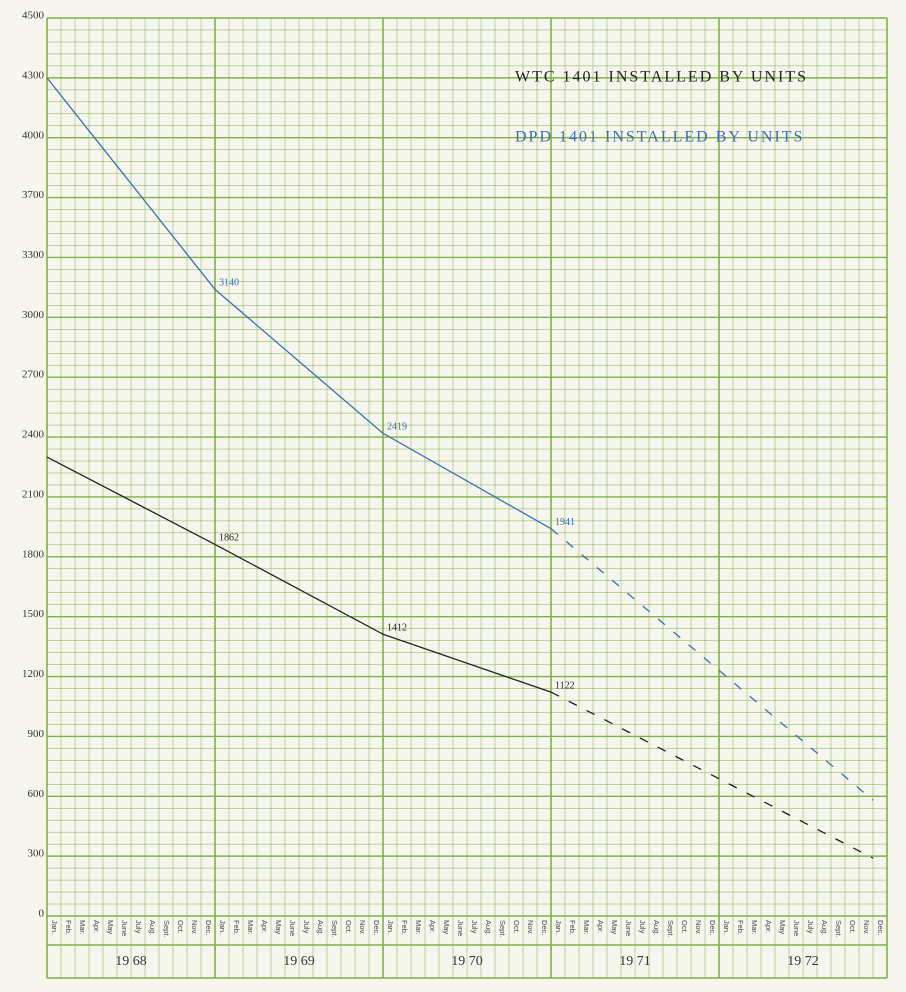 Image resolution: width=906 pixels, height=992 pixels. Describe the element at coordinates (229, 283) in the screenshot. I see `data-label: 3140` at that location.